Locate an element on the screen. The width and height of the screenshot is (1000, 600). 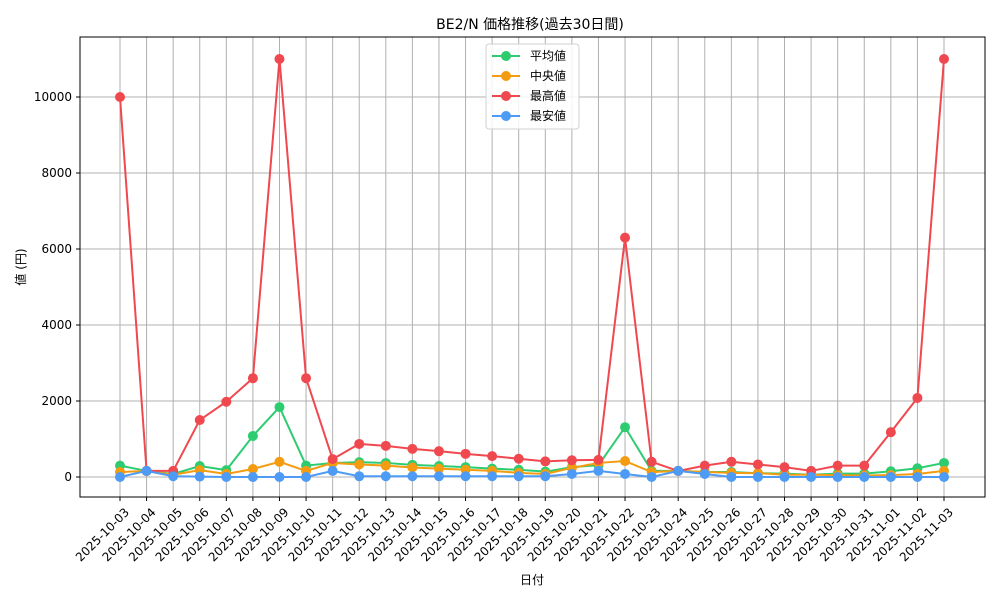
y-tick-label: 2000 is located at coordinates (56, 401).